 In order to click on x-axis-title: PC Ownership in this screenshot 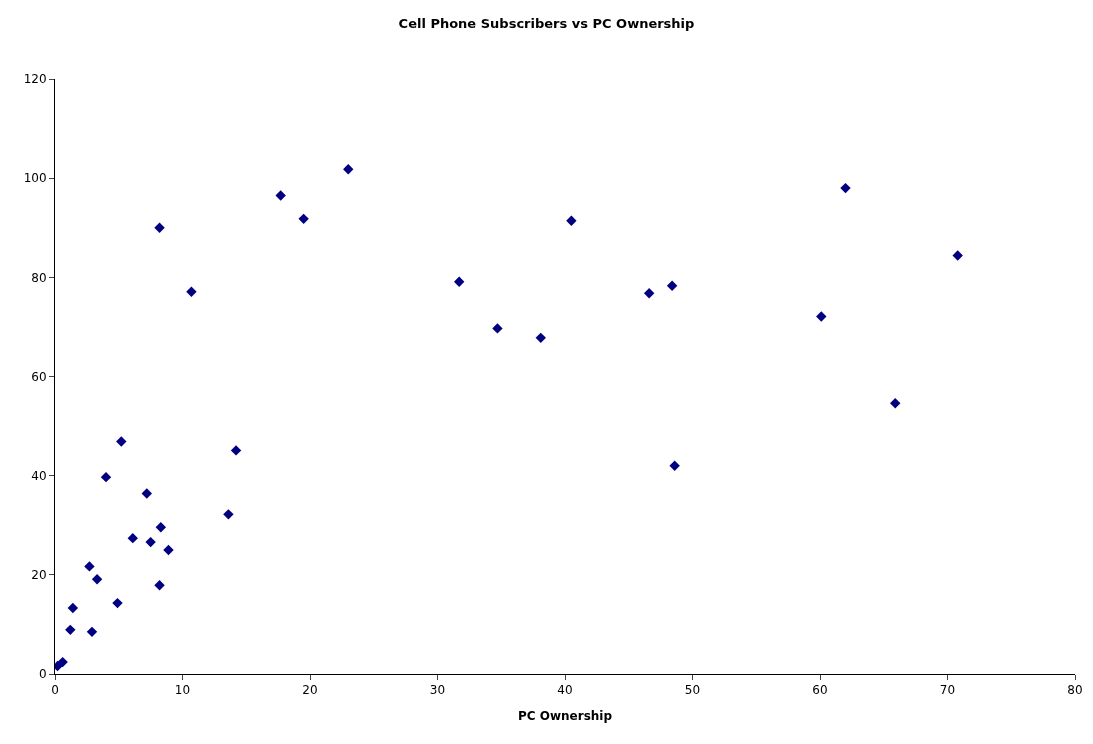, I will do `click(565, 716)`.